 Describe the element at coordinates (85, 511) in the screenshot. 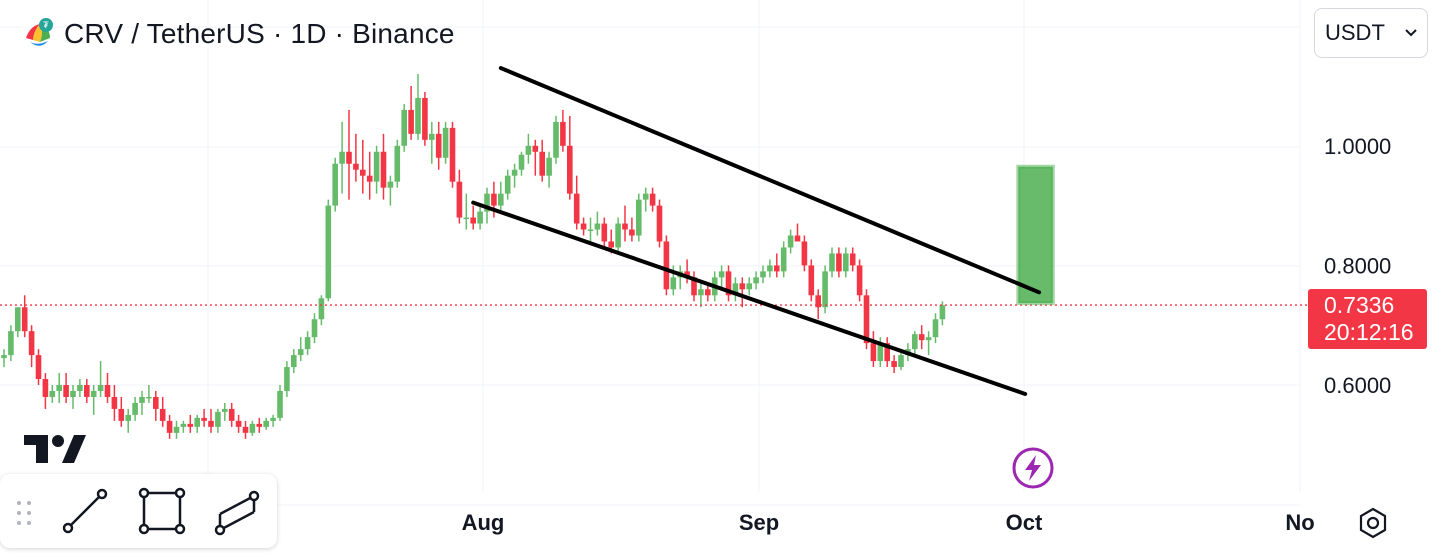

I see `trend-line-icon` at that location.